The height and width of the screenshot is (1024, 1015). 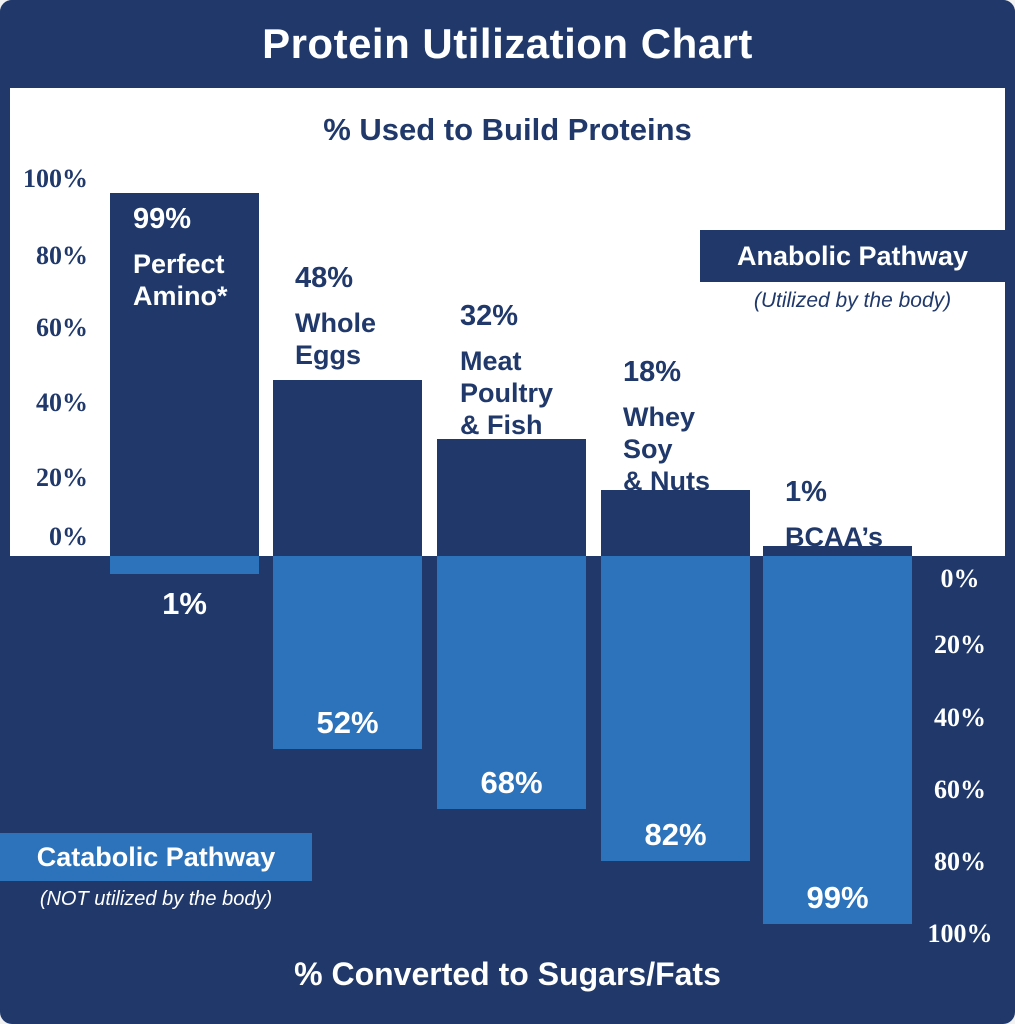 I want to click on catabolic-value-bcaas: 99%, so click(x=837, y=898).